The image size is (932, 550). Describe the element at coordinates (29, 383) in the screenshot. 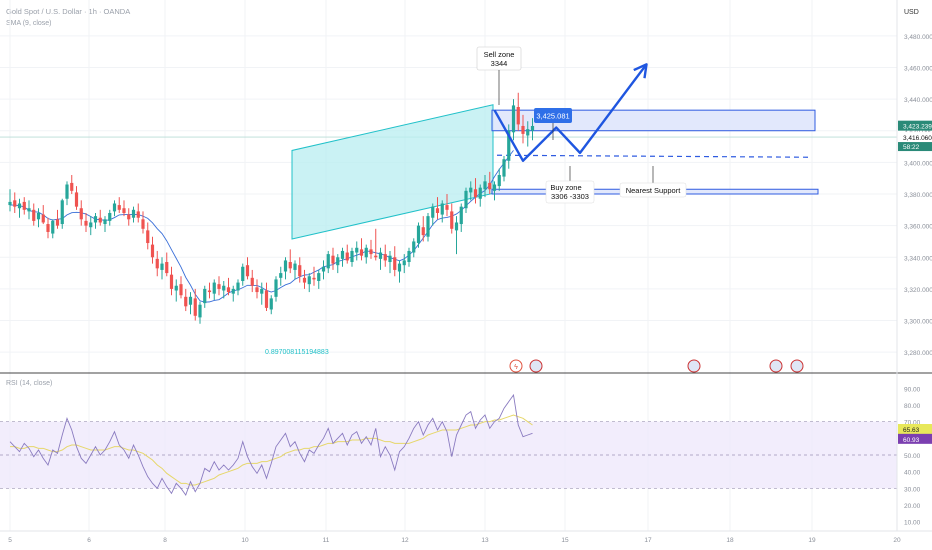

I see `rsi-title: RSI (14, close)` at that location.